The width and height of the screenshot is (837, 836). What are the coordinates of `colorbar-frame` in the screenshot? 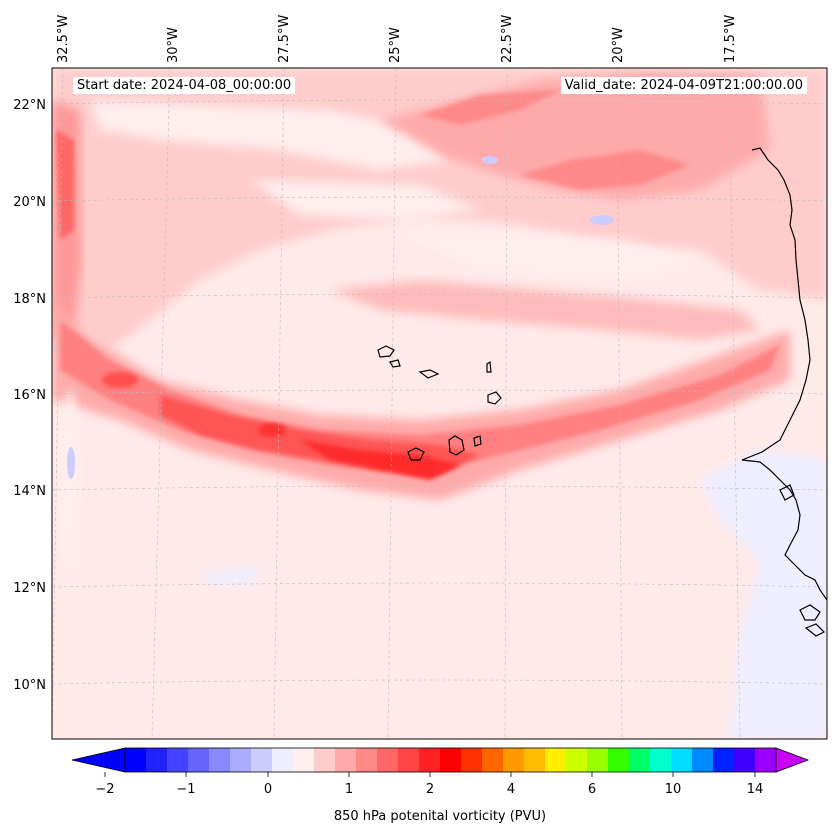 It's located at (450, 760).